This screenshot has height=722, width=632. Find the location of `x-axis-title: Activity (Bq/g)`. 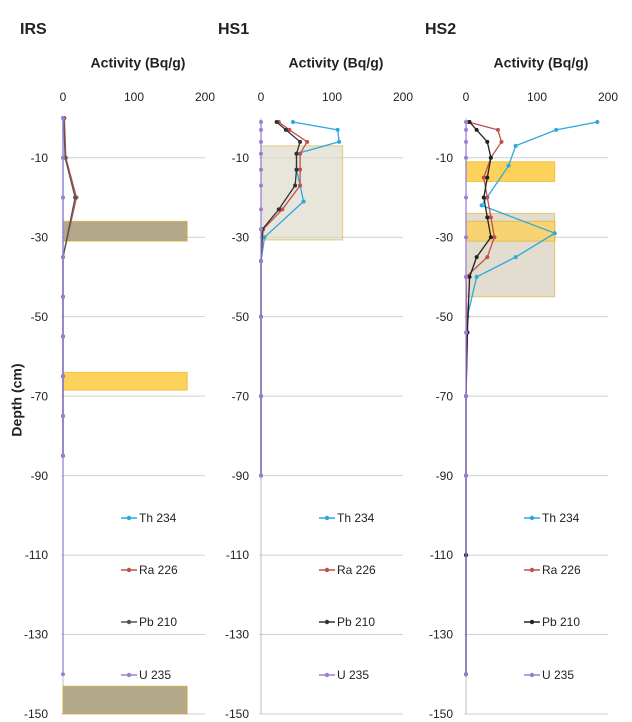

x-axis-title: Activity (Bq/g) is located at coordinates (336, 63).